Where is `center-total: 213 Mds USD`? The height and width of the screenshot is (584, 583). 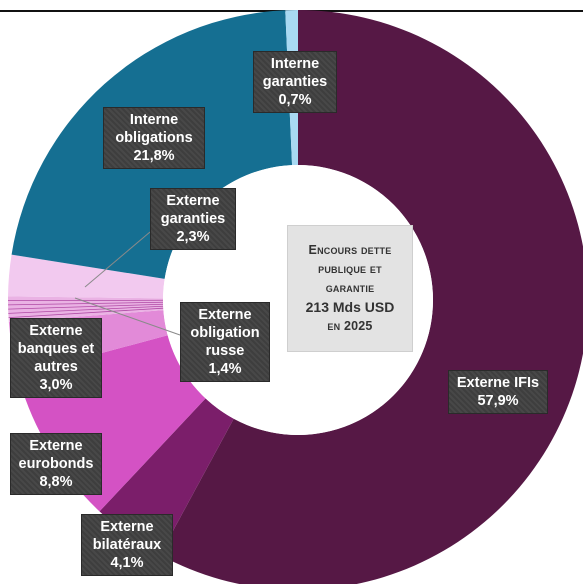 center-total: 213 Mds USD is located at coordinates (350, 307).